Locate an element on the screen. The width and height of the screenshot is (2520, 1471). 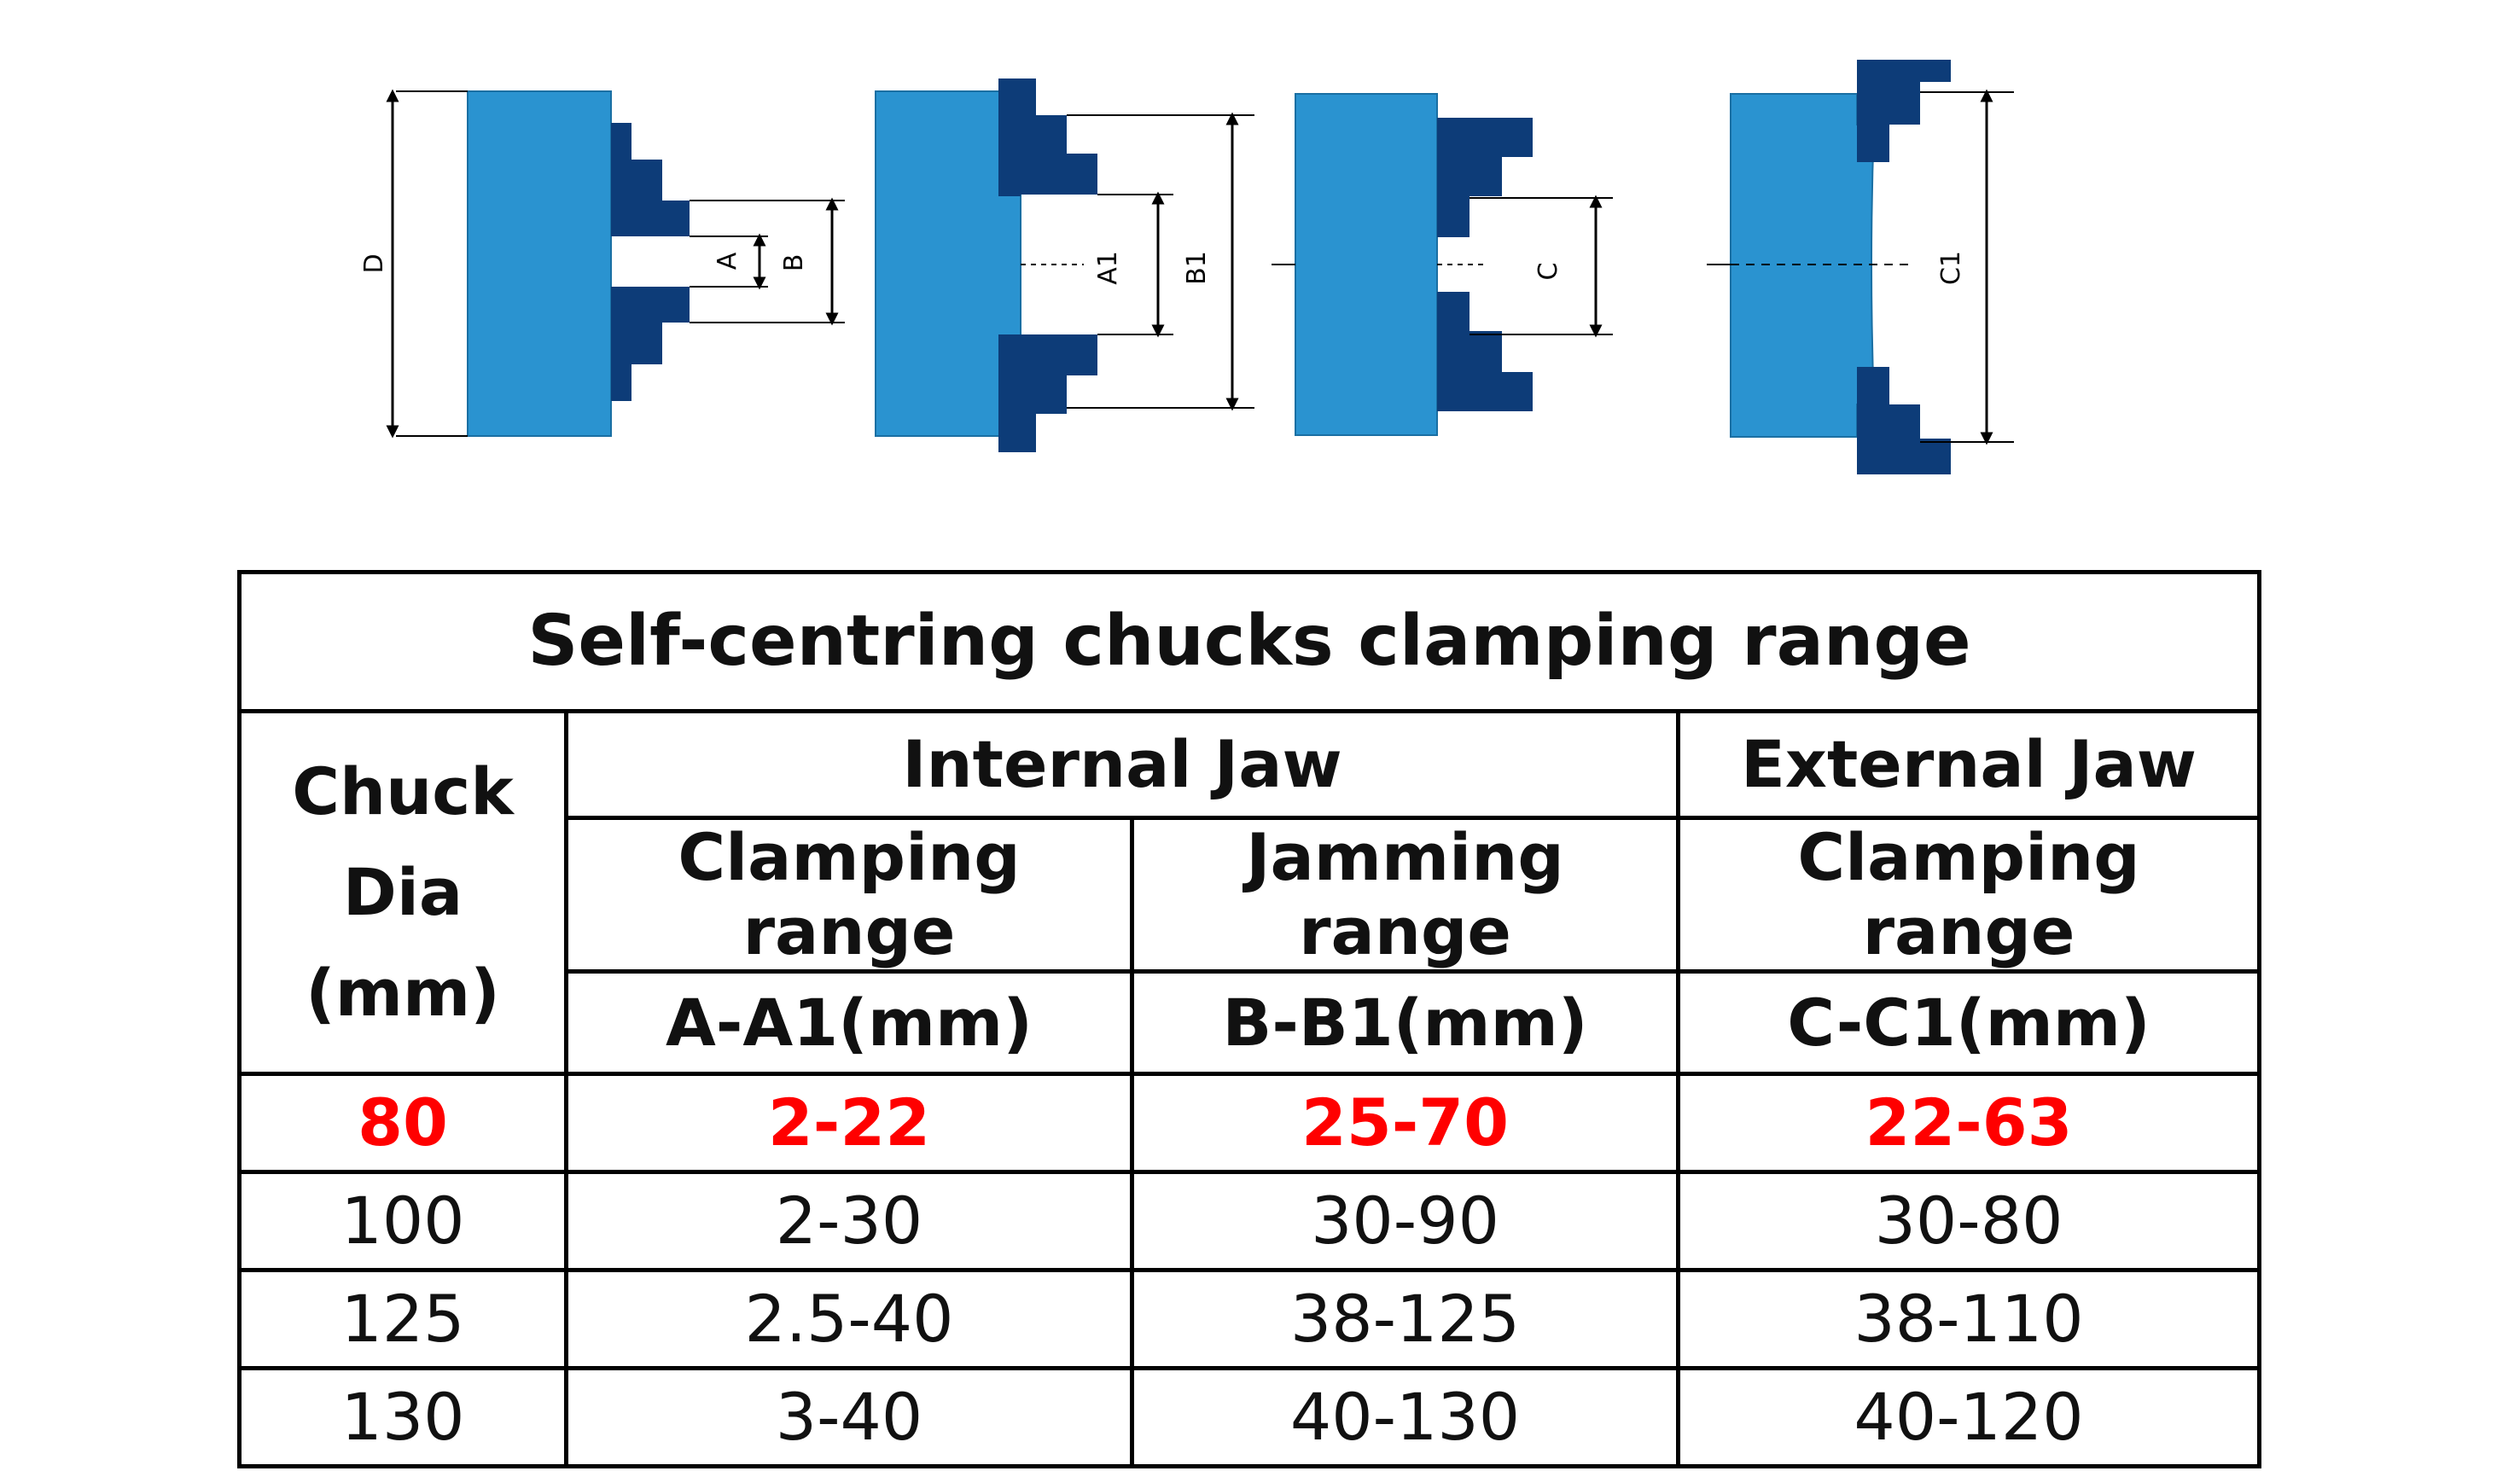
header-chuck-dia: Chuck Dia (mm) is located at coordinates (402, 893).